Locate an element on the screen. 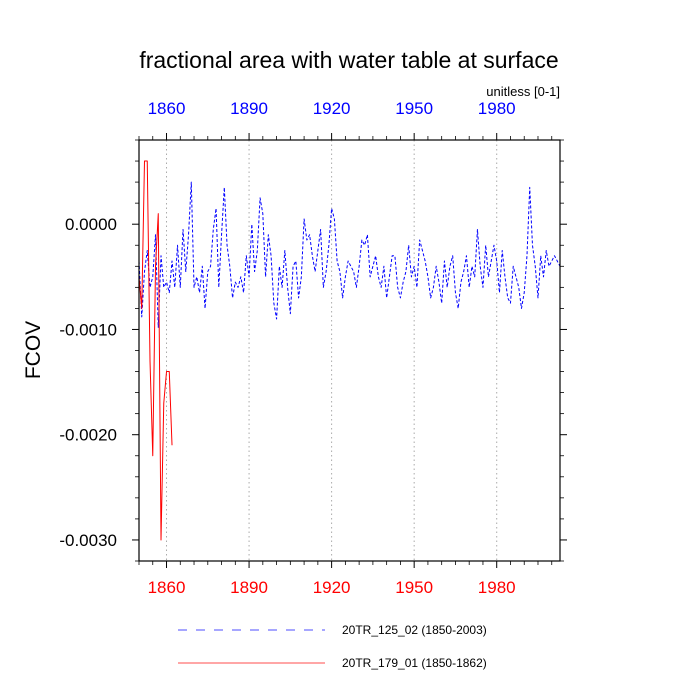  x-tick-label-bottom: 1980 is located at coordinates (497, 587).